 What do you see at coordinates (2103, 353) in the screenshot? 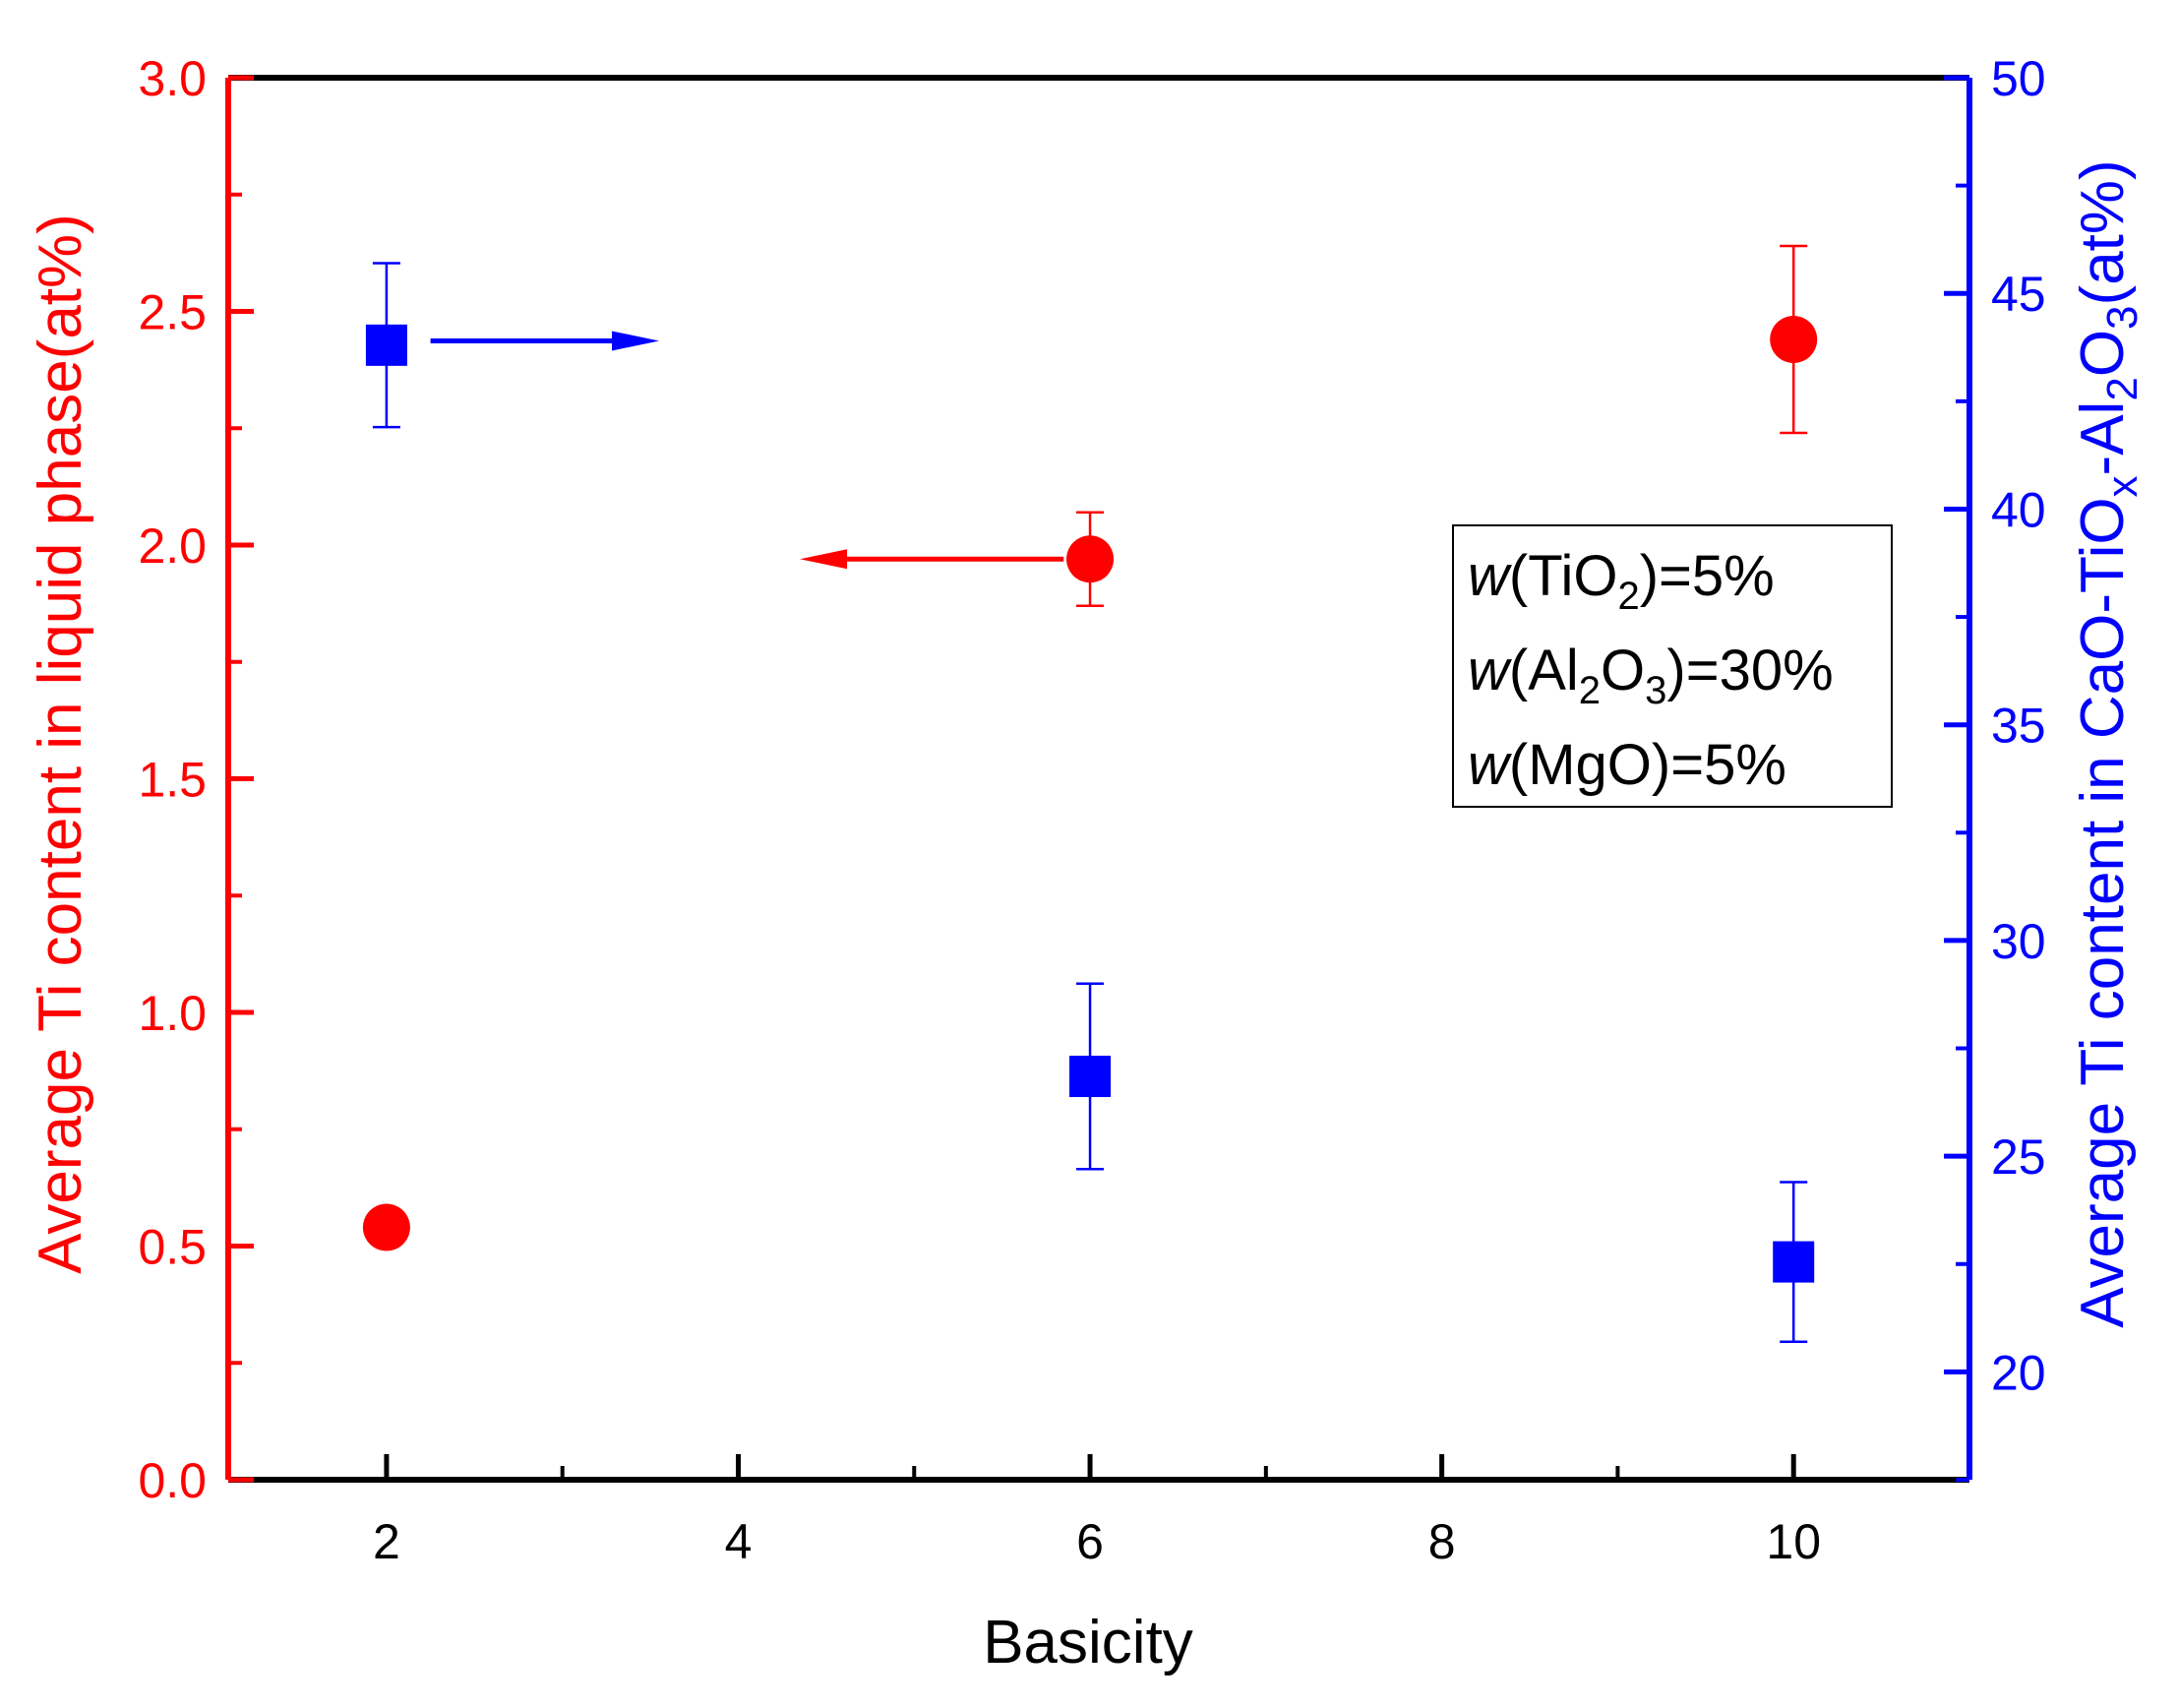
I see `y-right-label-mid2: O` at bounding box center [2103, 353].